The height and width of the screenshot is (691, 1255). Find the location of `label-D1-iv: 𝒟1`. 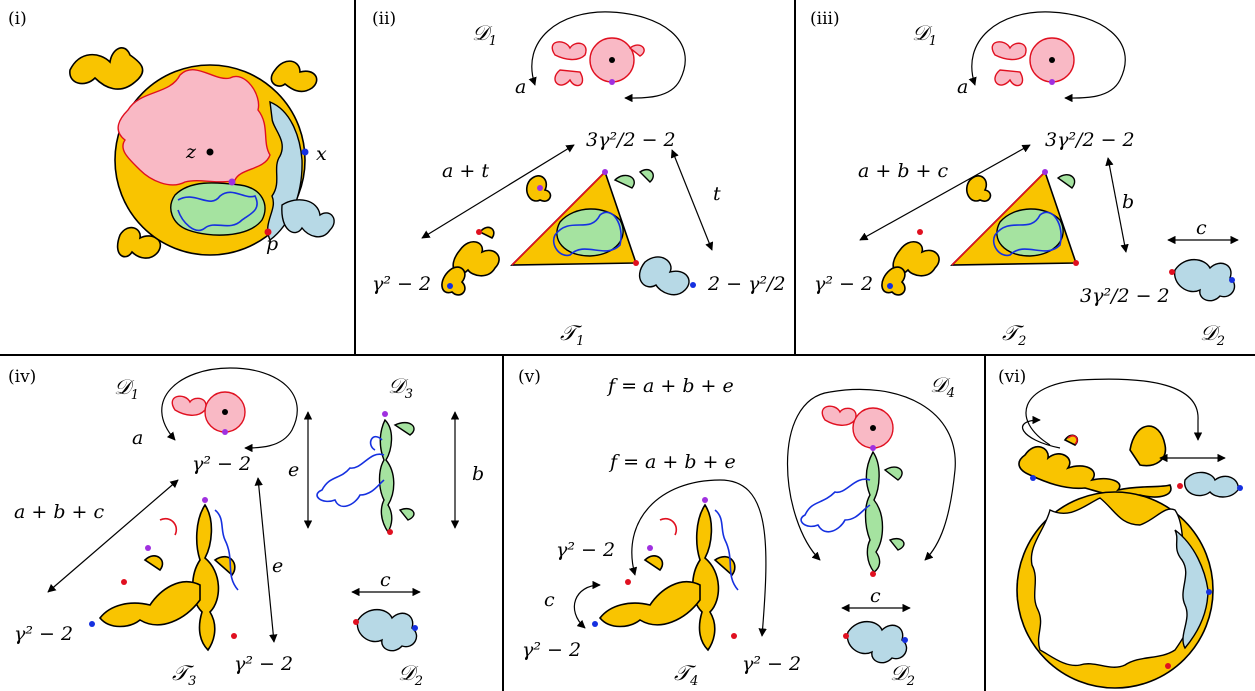

label-D1-iv: 𝒟1 is located at coordinates (126, 389).